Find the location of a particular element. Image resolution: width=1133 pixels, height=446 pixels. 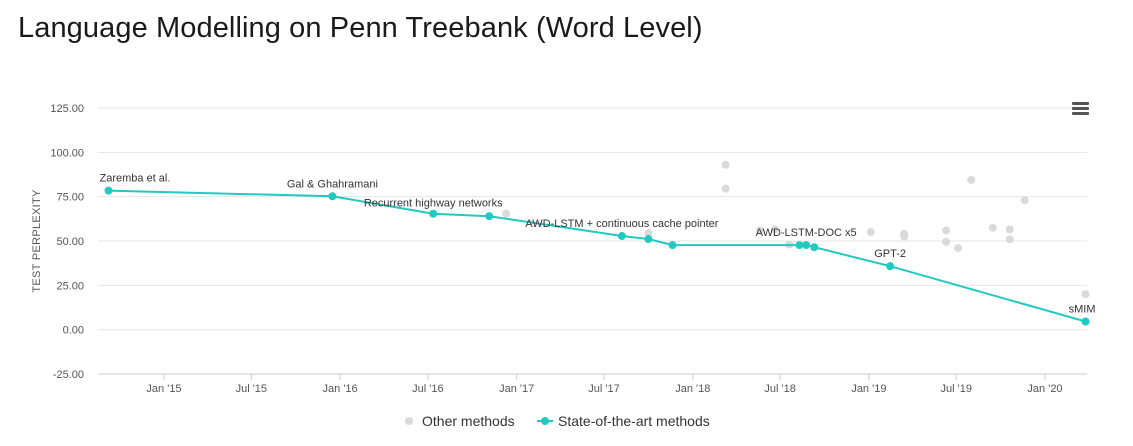

y-tick-label: 25.00 is located at coordinates (70, 286).